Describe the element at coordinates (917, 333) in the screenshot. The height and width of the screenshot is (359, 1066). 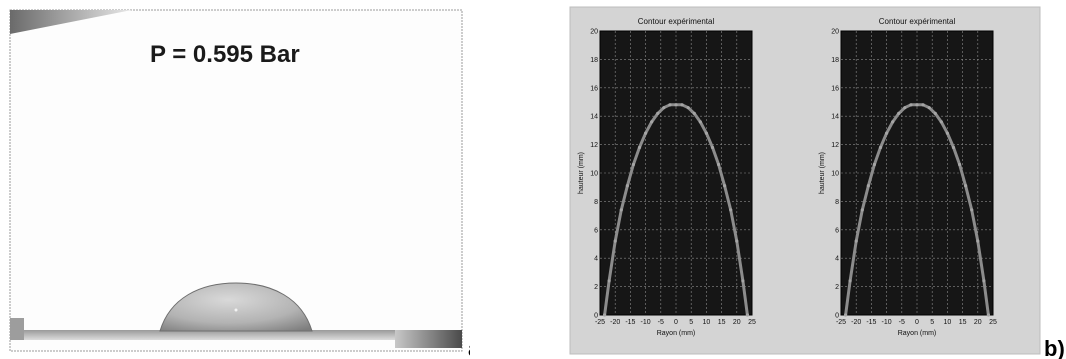
I see `x-axis-label: Rayon (mm)` at that location.